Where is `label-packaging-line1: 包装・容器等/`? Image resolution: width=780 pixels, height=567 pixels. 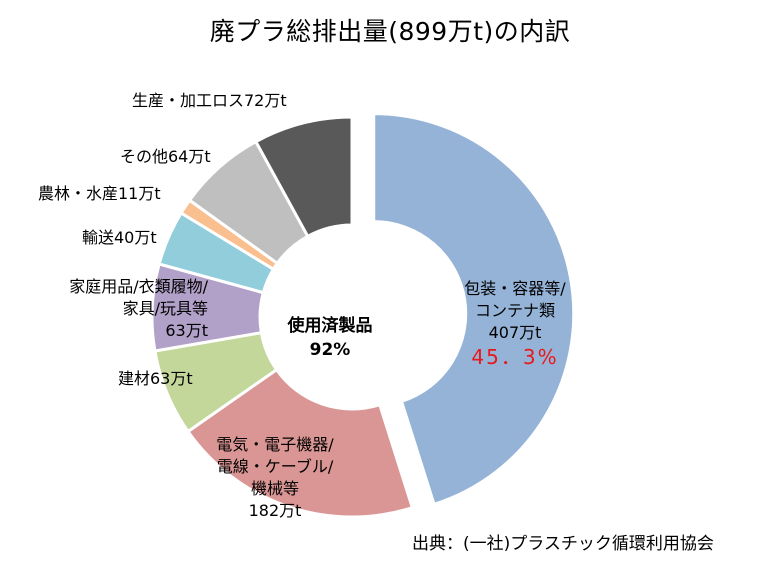
label-packaging-line1: 包装・容器等/ is located at coordinates (515, 288).